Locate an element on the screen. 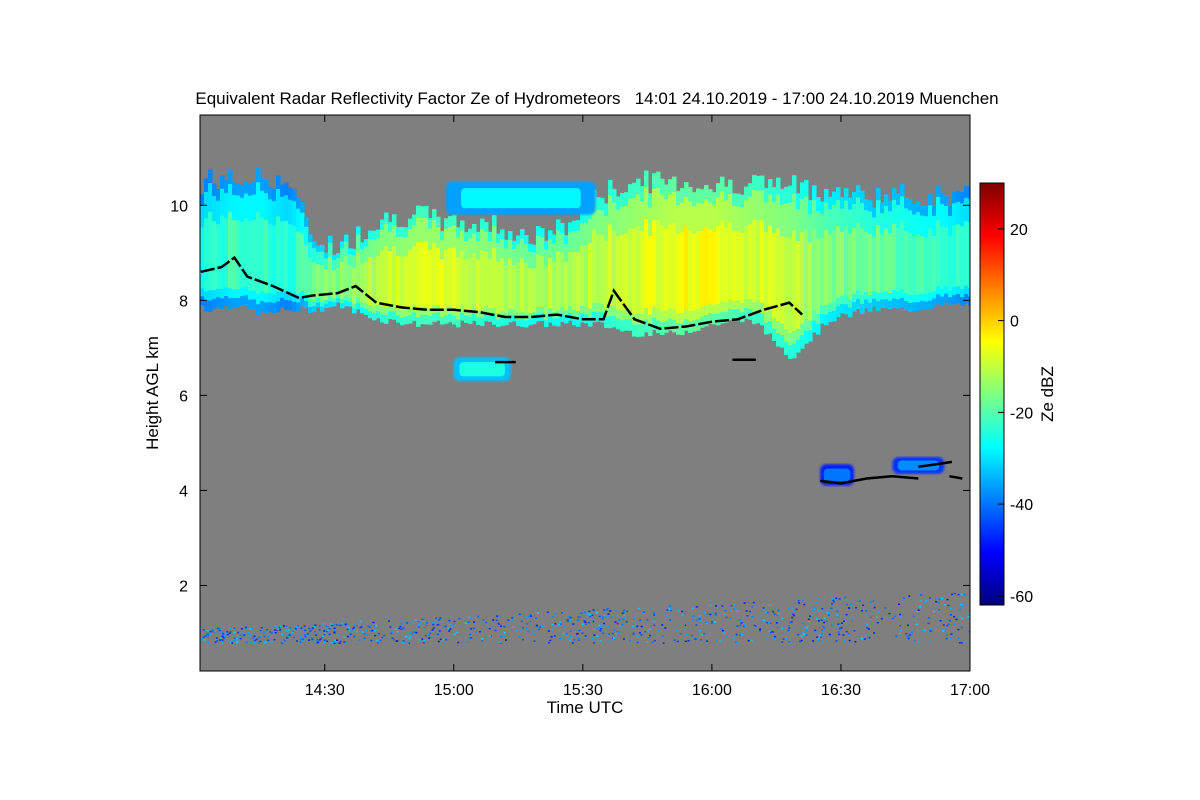 This screenshot has height=800, width=1200. x-tick-label: 17:00 is located at coordinates (970, 690).